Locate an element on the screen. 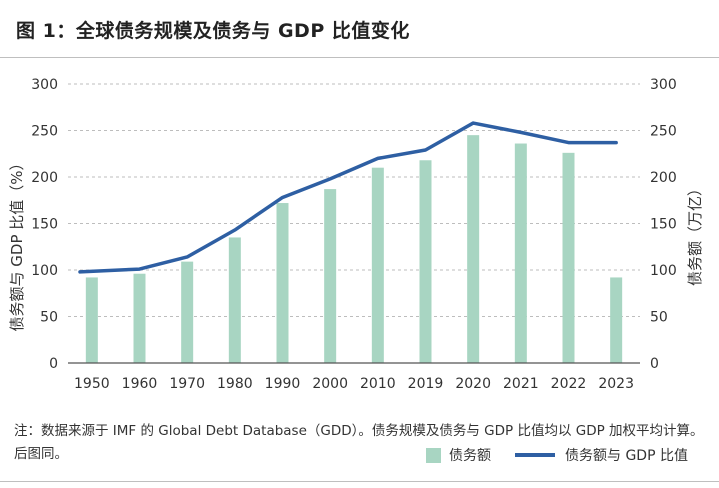 Image resolution: width=719 pixels, height=488 pixels. x-tick-label: 2022 is located at coordinates (569, 384).